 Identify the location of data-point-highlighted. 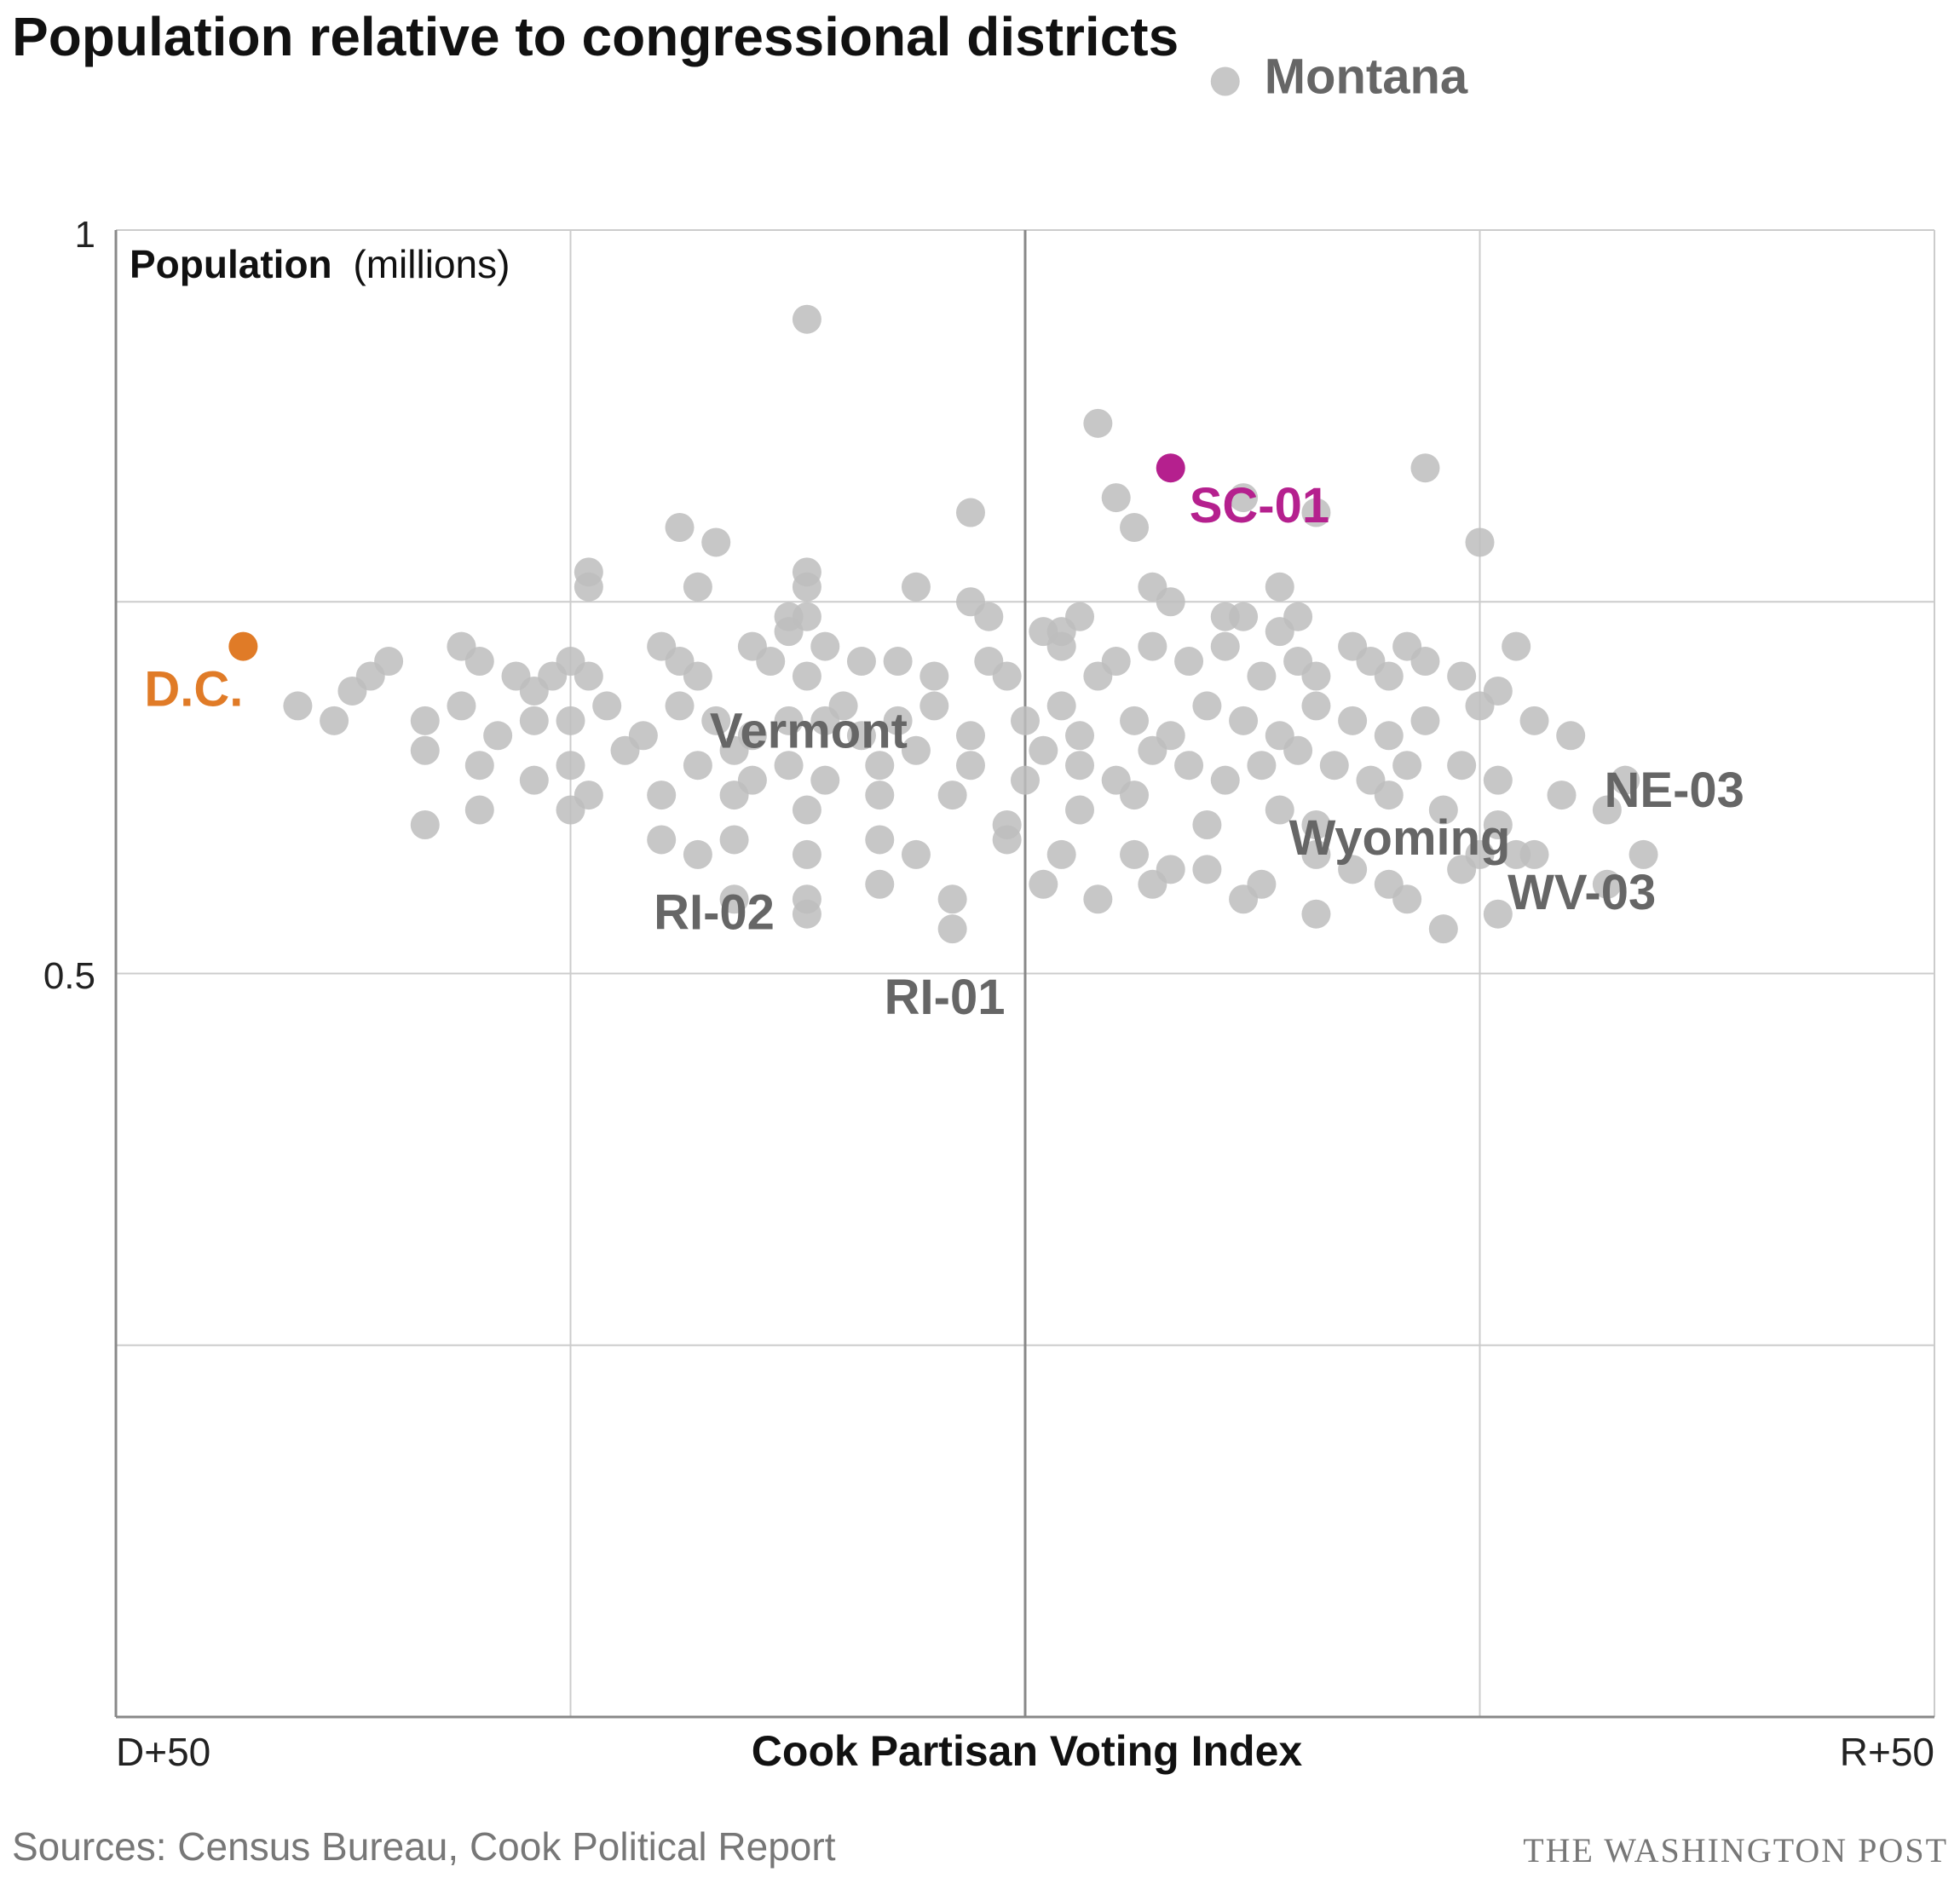
(243, 646).